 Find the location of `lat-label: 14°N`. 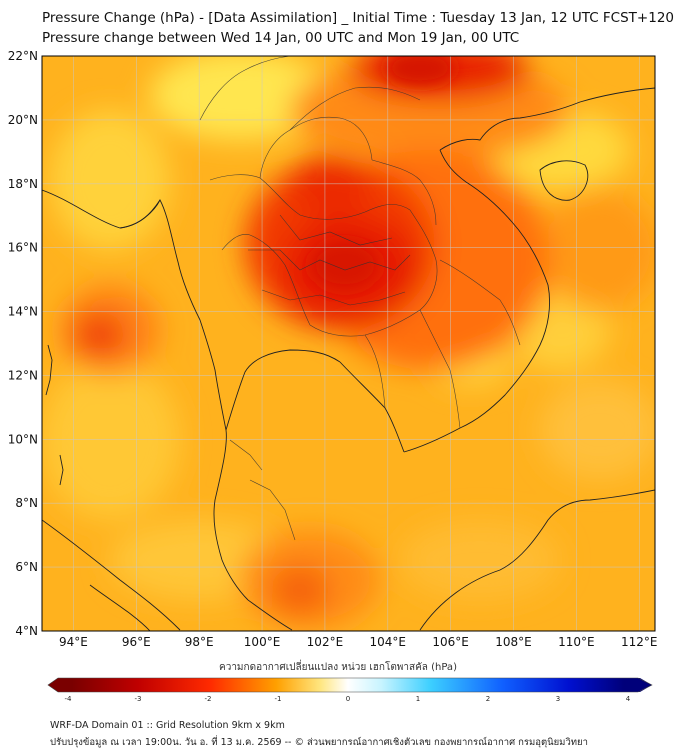

lat-label: 14°N is located at coordinates (23, 312).